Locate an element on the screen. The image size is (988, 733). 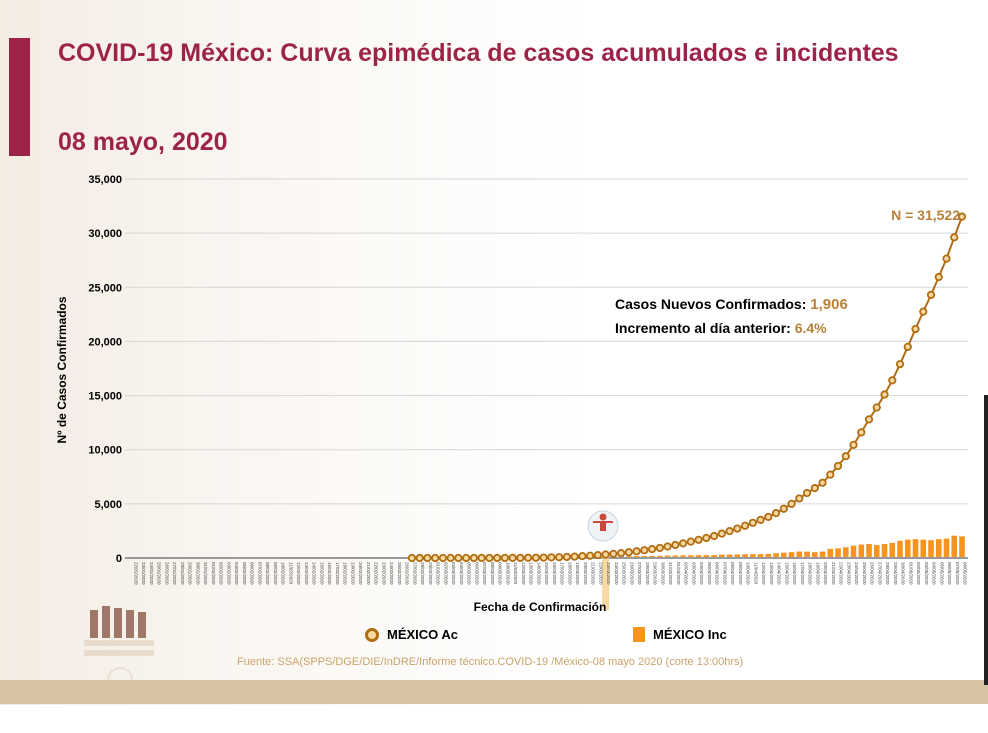
x-tick-label: 19/02/2020 is located at coordinates (352, 573).